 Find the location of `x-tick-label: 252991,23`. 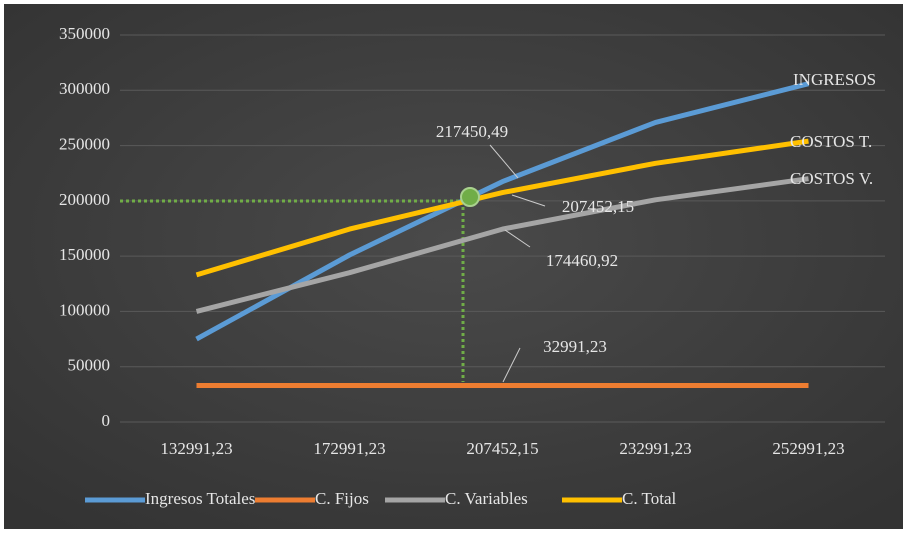

x-tick-label: 252991,23 is located at coordinates (808, 448).